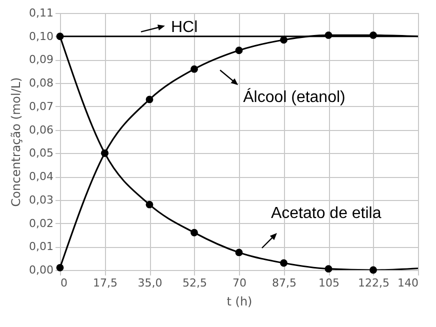 The width and height of the screenshot is (436, 327). What do you see at coordinates (41, 177) in the screenshot?
I see `y-tick-label: 0,04` at bounding box center [41, 177].